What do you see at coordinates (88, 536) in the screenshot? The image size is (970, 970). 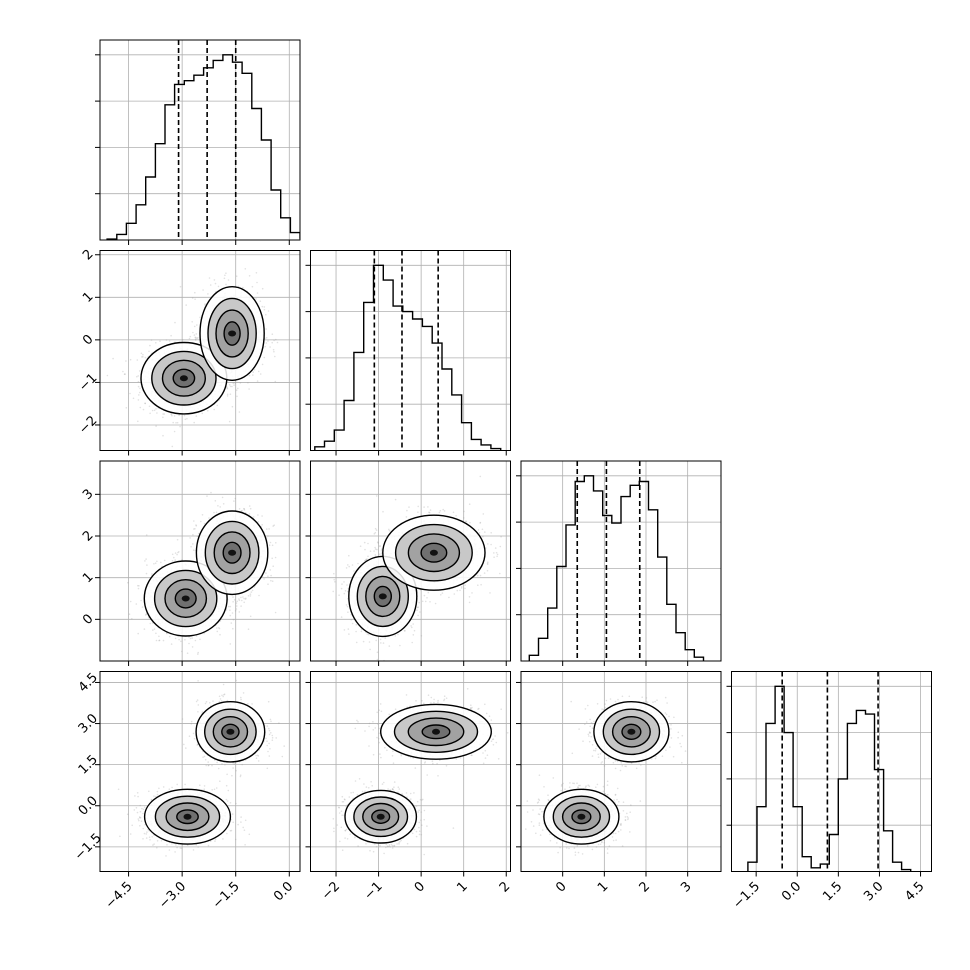 I see `tick-label-y-p2-2: 2` at bounding box center [88, 536].